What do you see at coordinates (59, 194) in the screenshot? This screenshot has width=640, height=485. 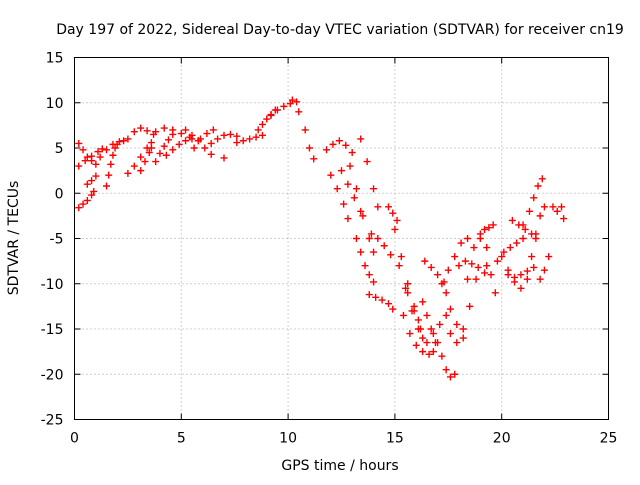 I see `y-tick-label: 0` at bounding box center [59, 194].